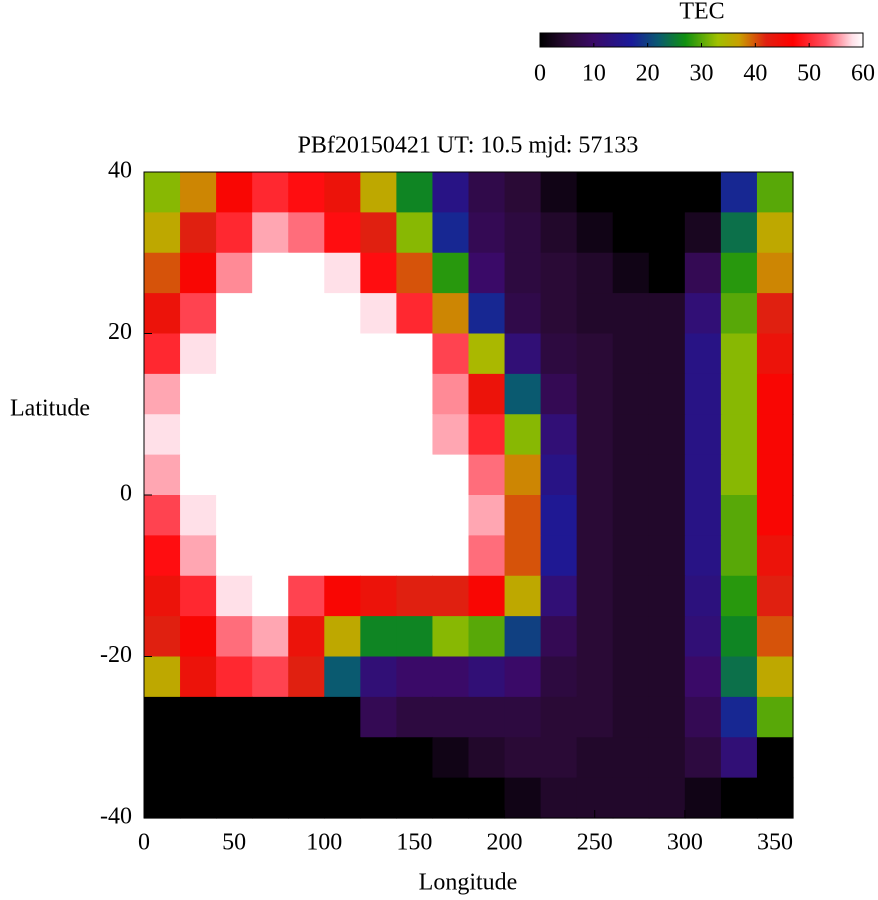 This screenshot has height=900, width=878. I want to click on x-tick-label: 100, so click(324, 843).